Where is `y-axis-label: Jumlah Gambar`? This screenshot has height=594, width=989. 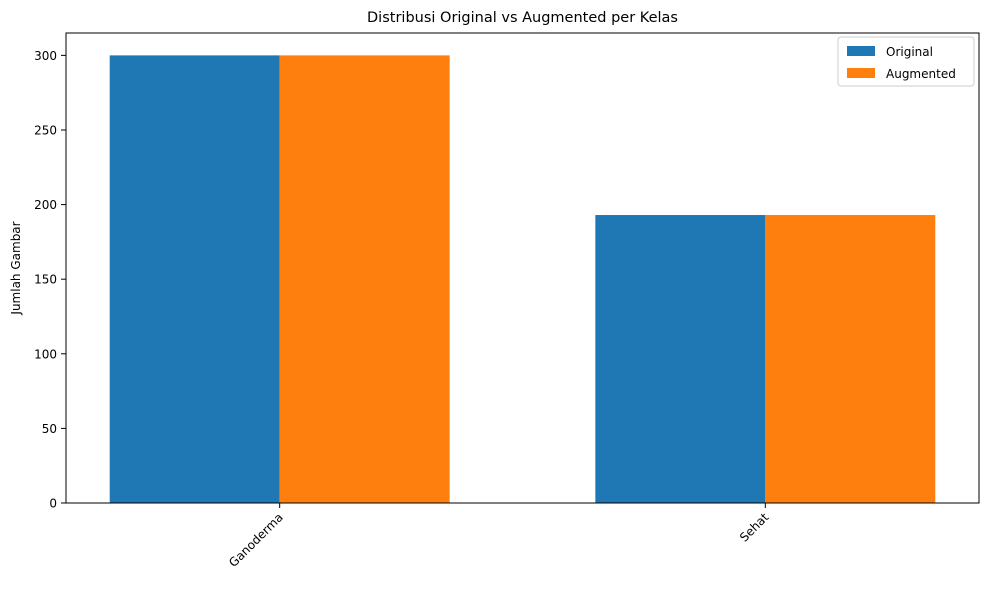 y-axis-label: Jumlah Gambar is located at coordinates (16, 268).